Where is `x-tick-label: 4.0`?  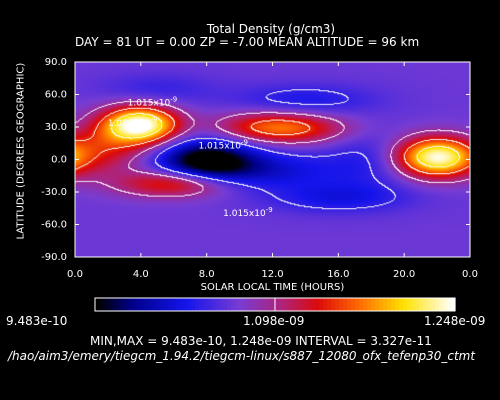 x-tick-label: 4.0 is located at coordinates (141, 274).